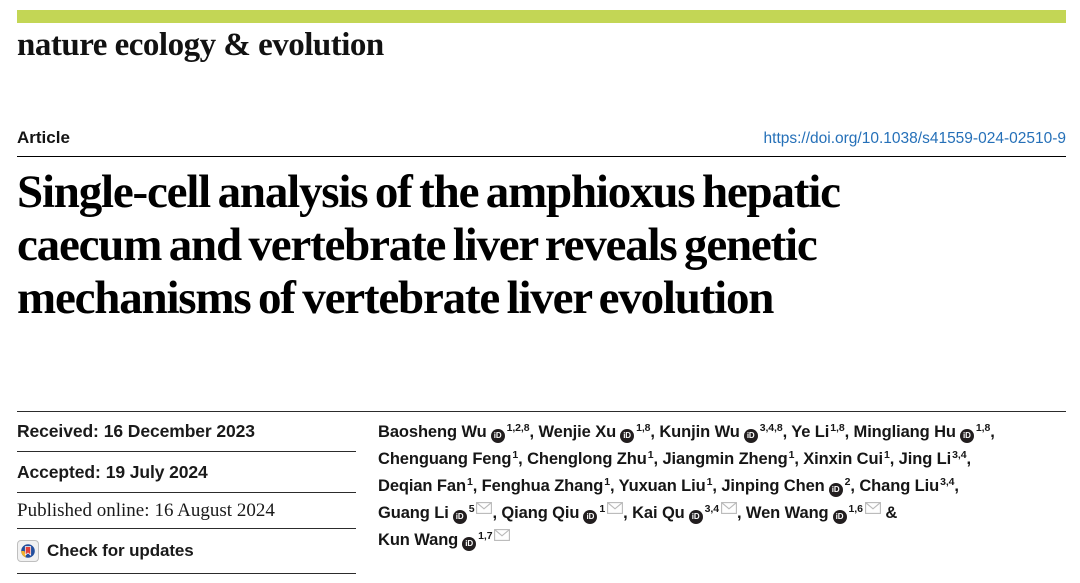 The image size is (1080, 583). Describe the element at coordinates (810, 432) in the screenshot. I see `author-name: Ye Li` at that location.